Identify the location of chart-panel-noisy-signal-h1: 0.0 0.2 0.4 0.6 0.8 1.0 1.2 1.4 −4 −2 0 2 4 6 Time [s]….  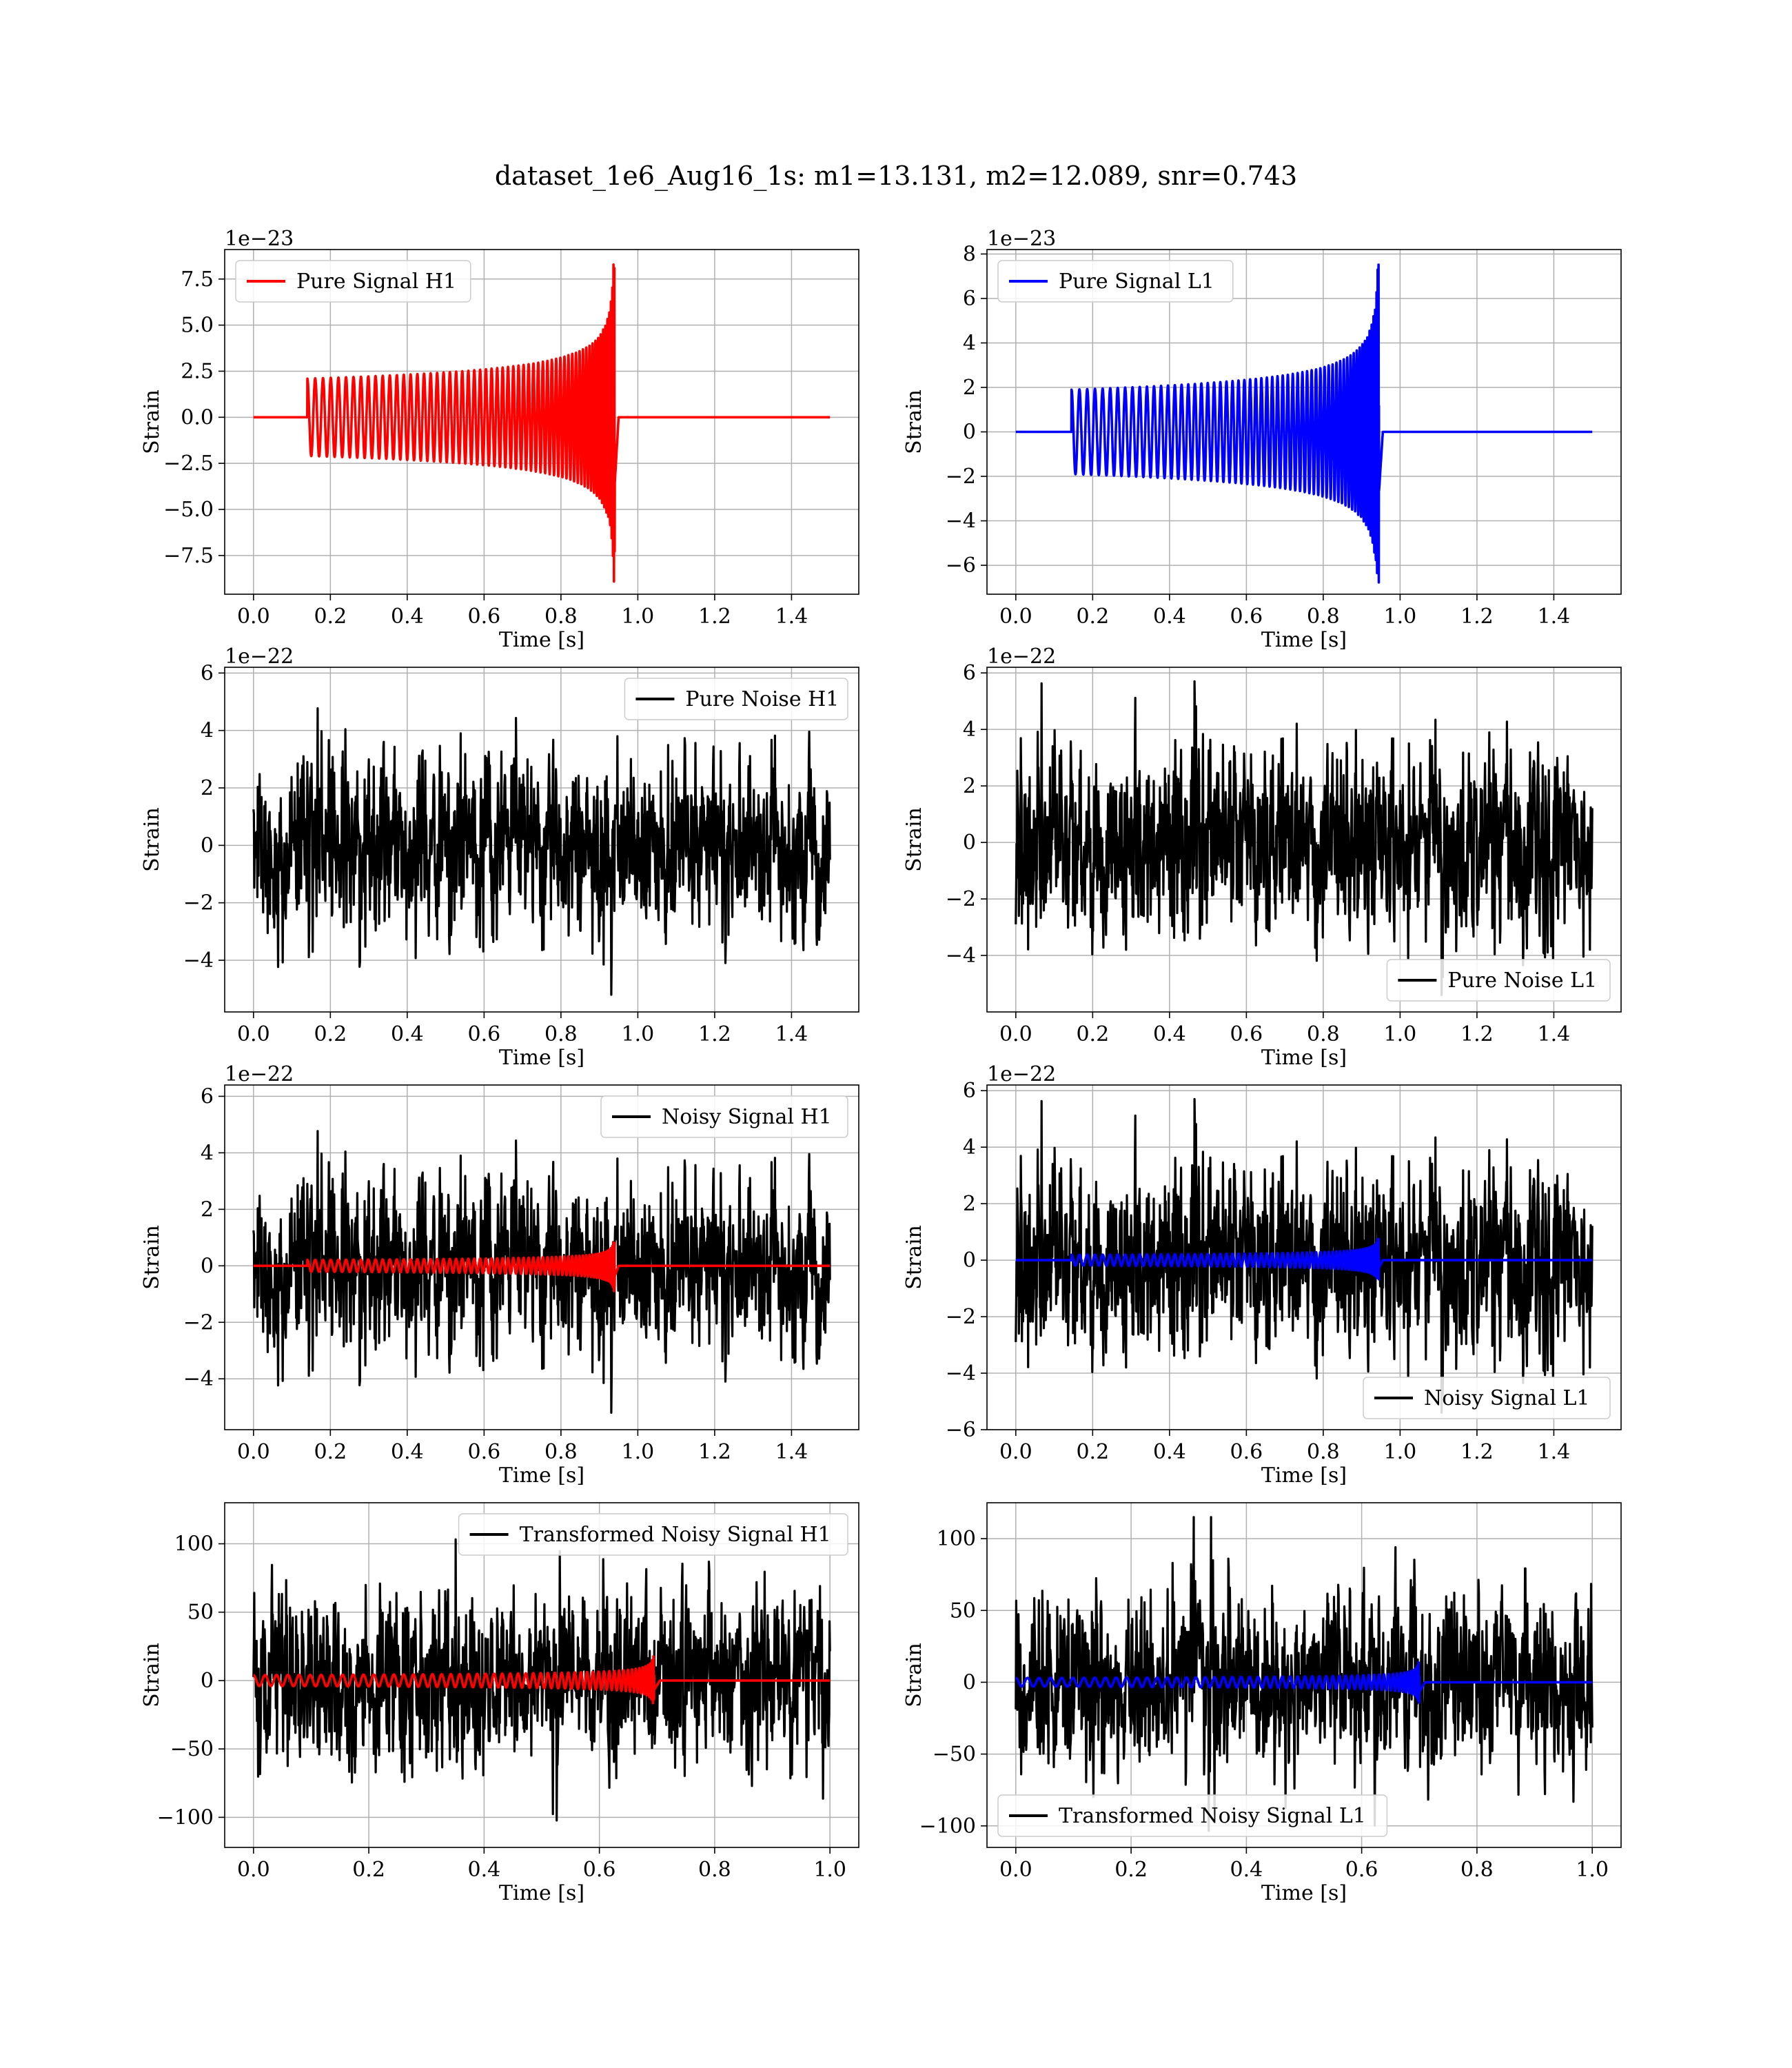
(500, 1275).